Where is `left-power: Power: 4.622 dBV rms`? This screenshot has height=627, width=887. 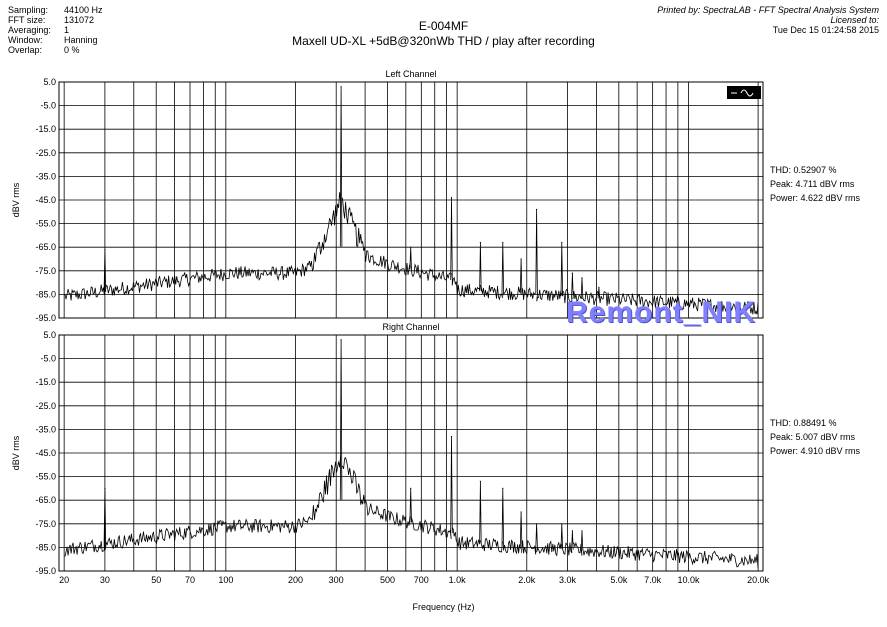
left-power: Power: 4.622 dBV rms is located at coordinates (815, 198).